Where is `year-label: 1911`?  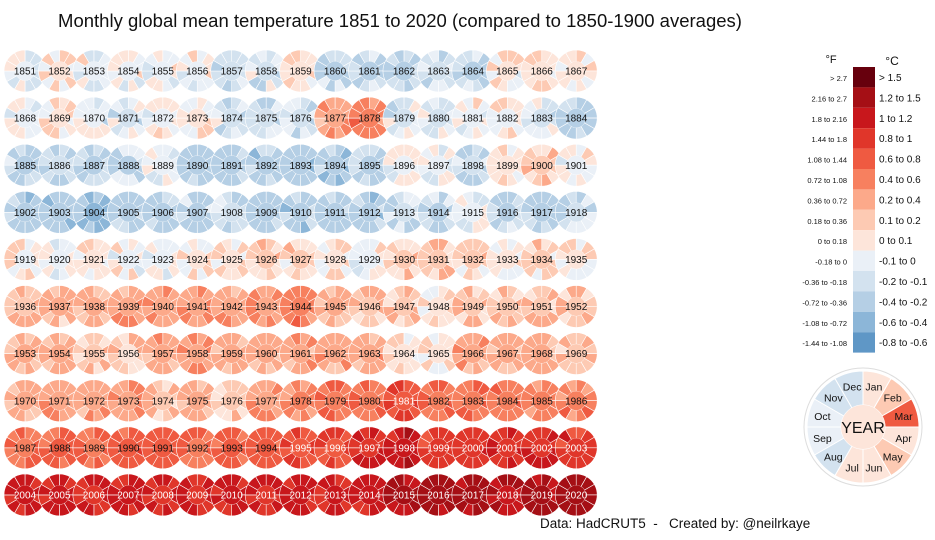 year-label: 1911 is located at coordinates (335, 213).